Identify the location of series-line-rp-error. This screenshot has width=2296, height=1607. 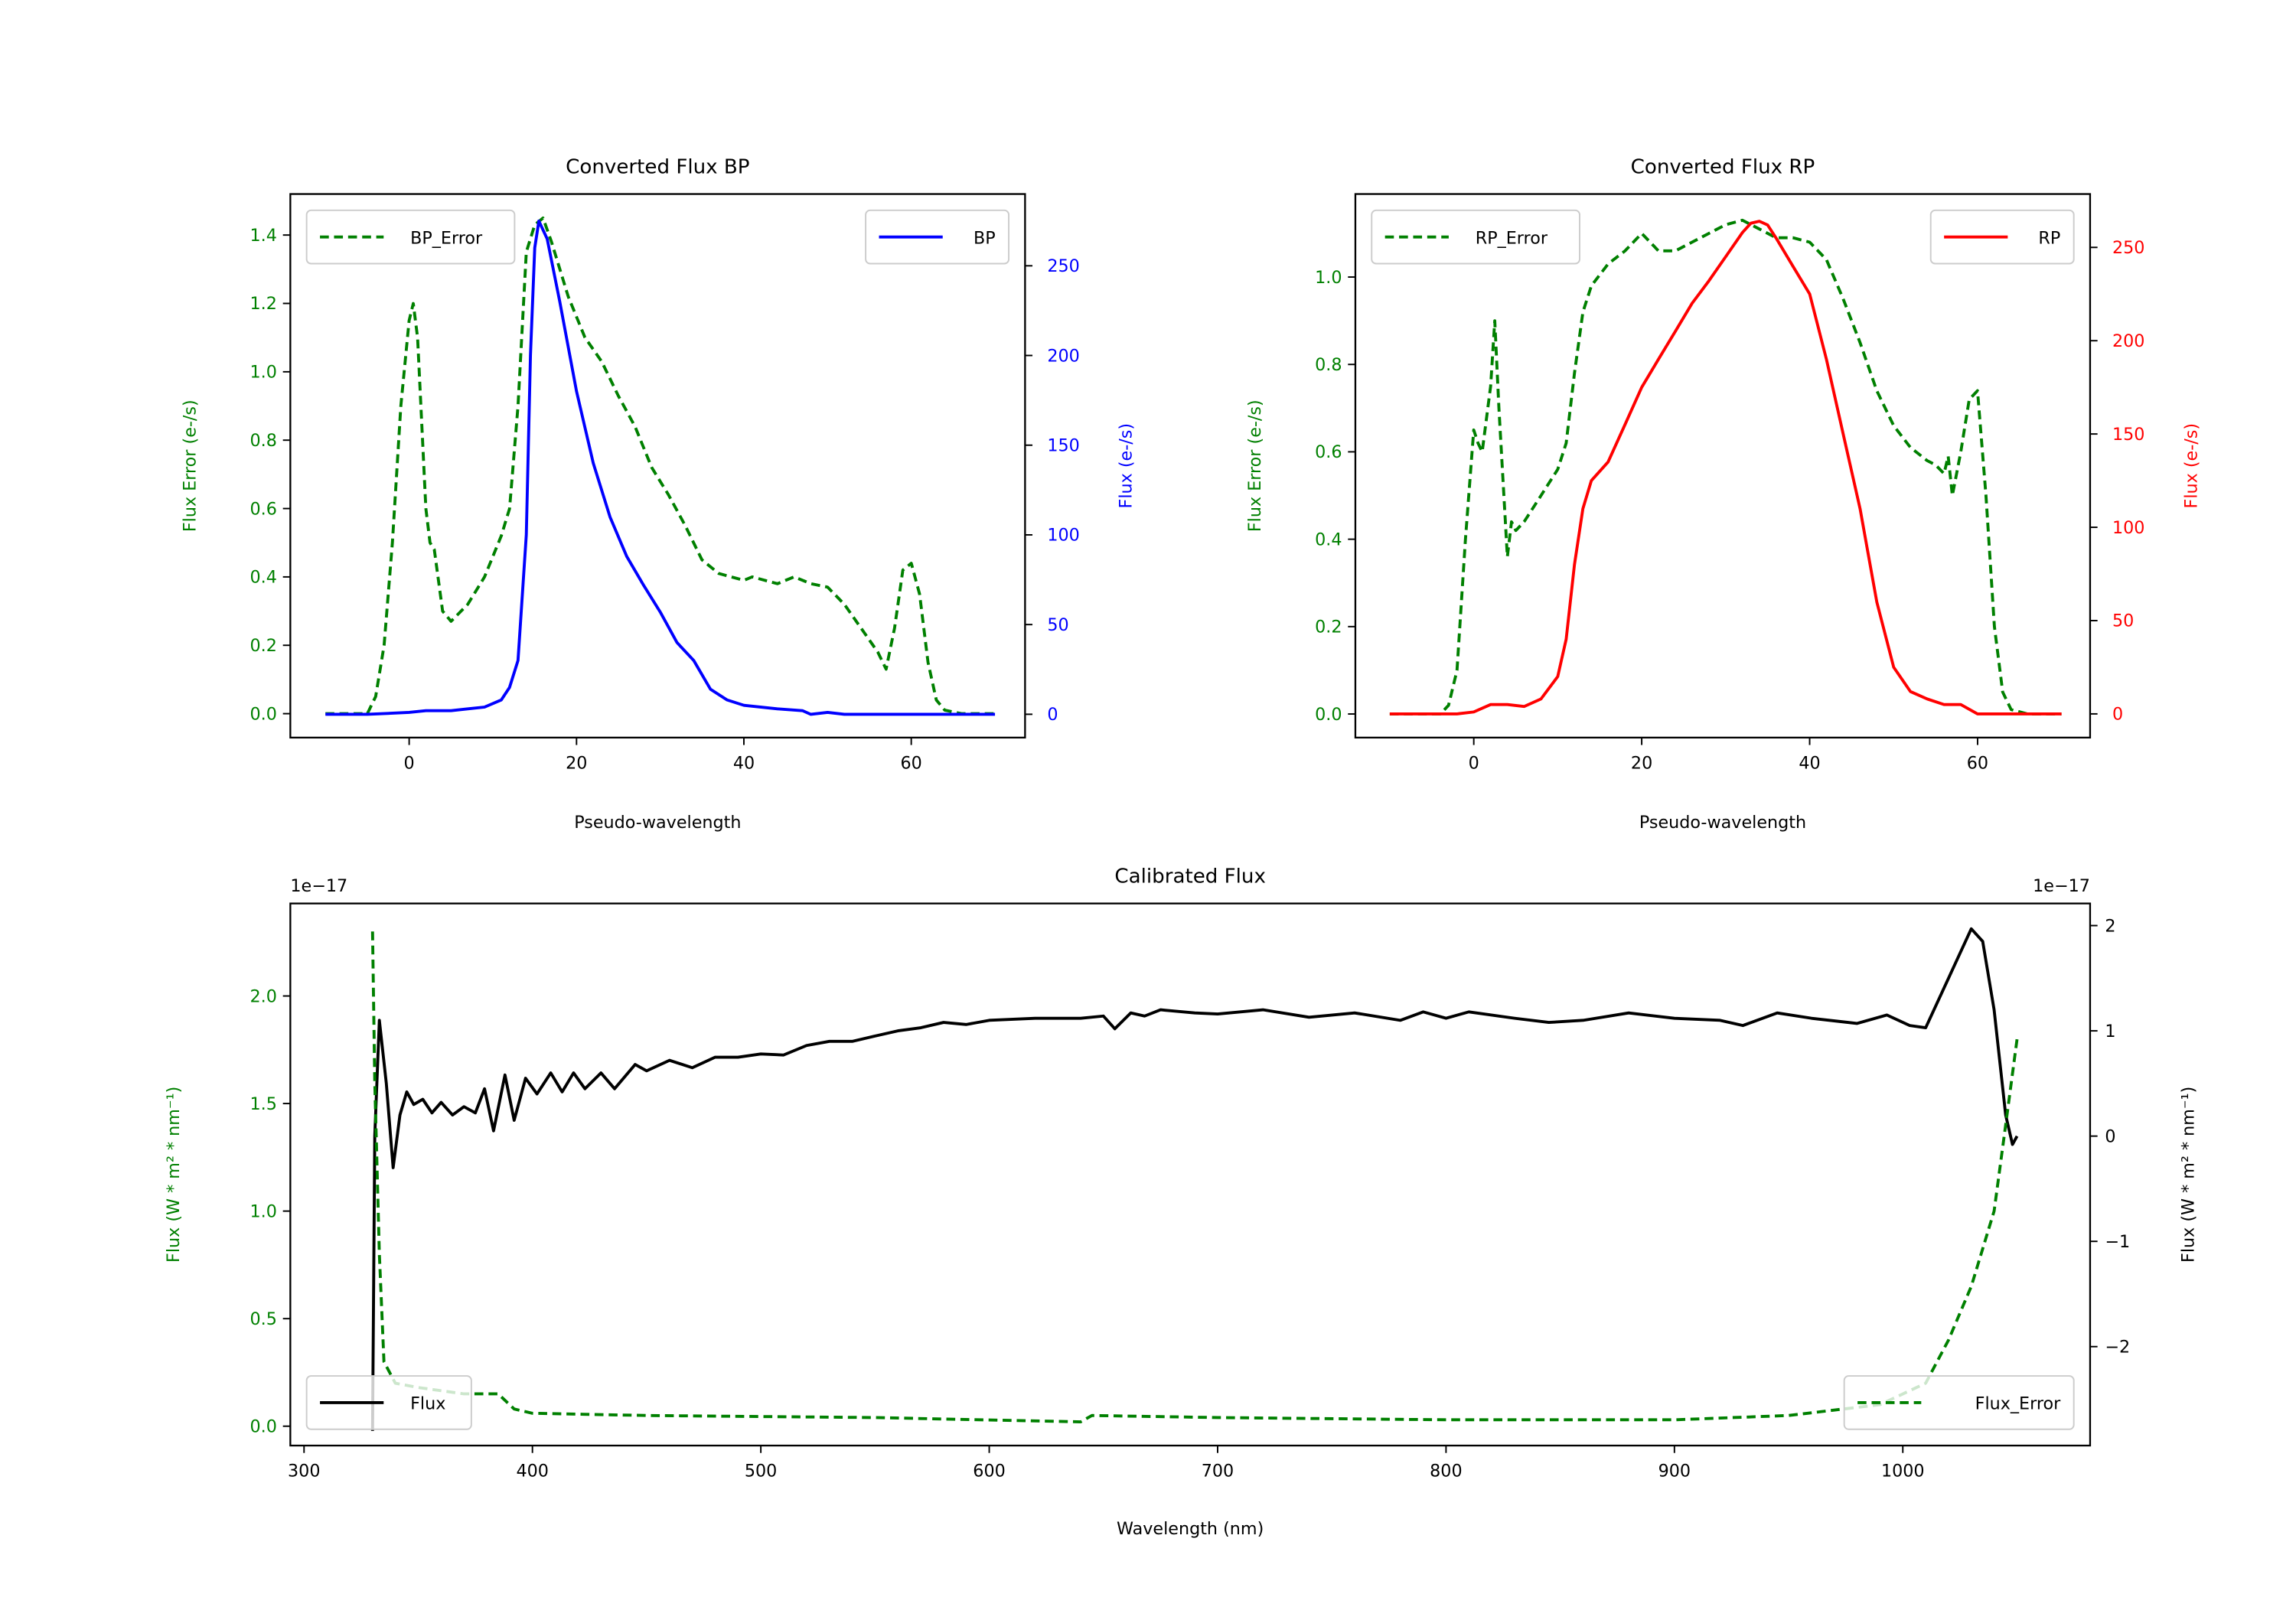
(1725, 467).